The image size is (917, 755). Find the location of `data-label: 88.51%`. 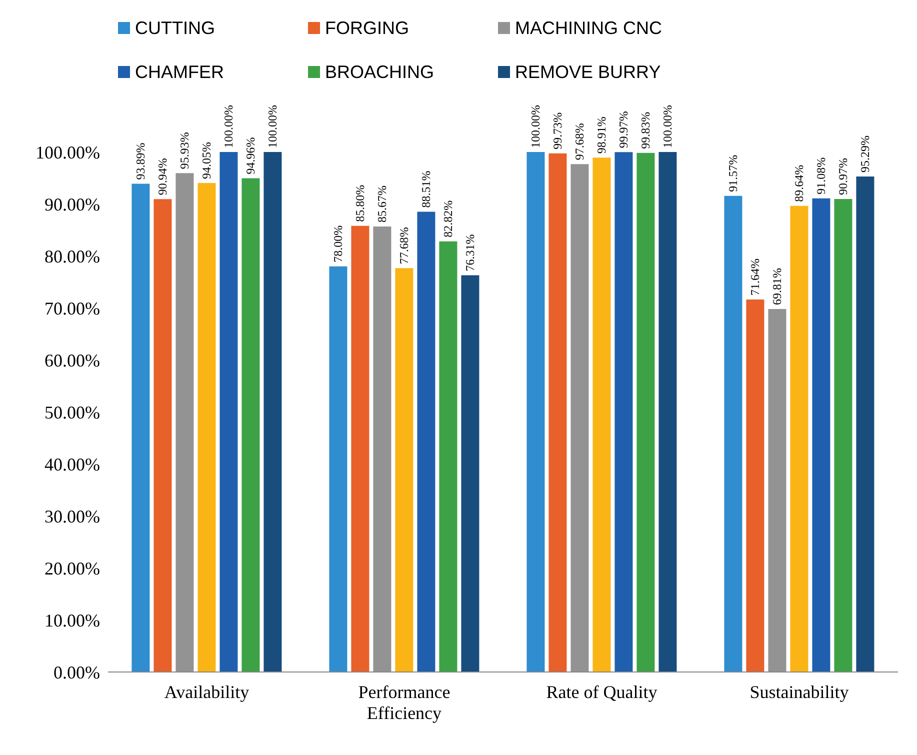

data-label: 88.51% is located at coordinates (426, 189).